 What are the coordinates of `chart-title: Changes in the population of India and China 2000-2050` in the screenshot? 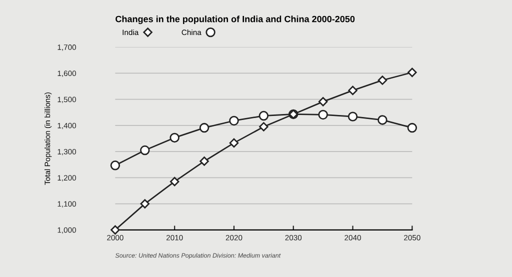 It's located at (235, 20).